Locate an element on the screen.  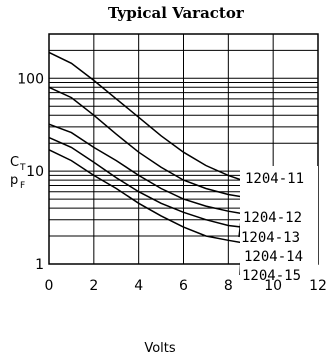
y-axis-label-c-sub: T is located at coordinates (22, 168).